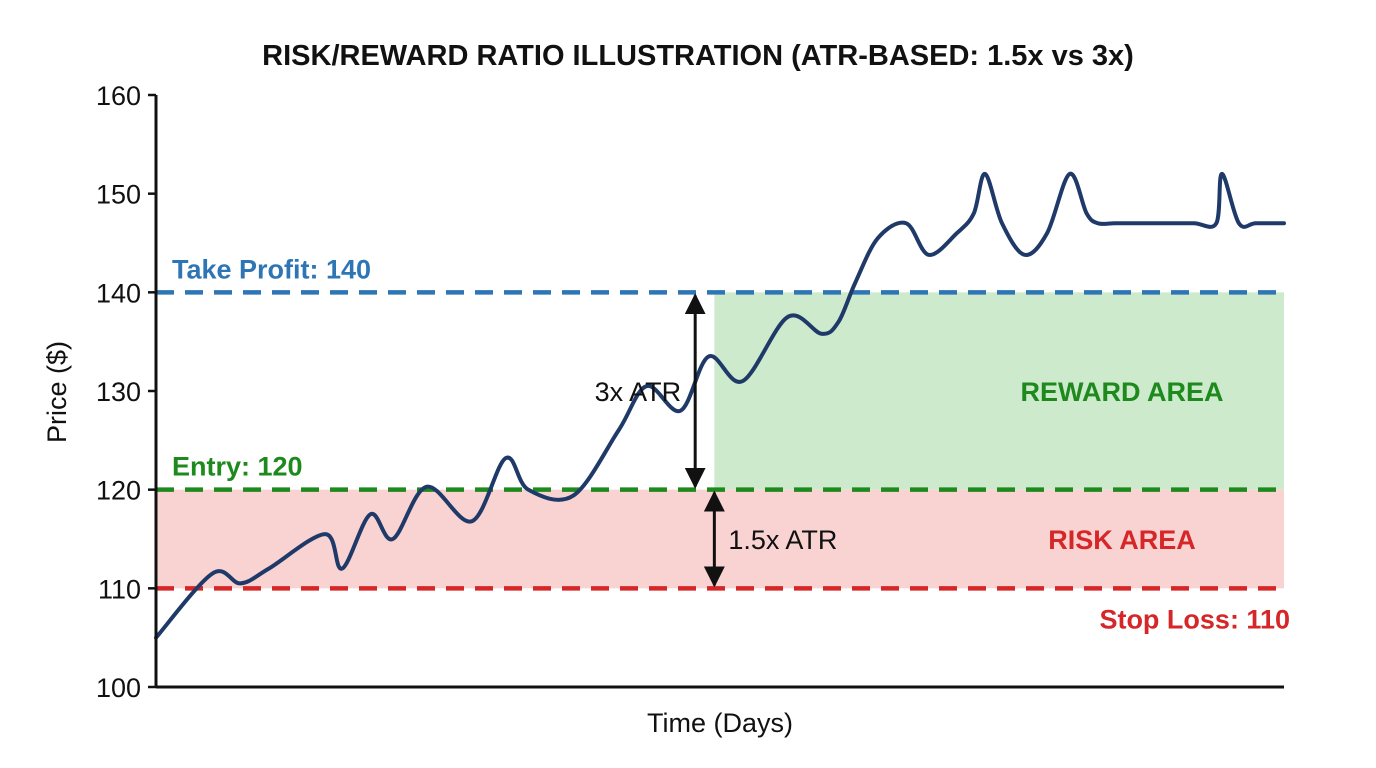 The height and width of the screenshot is (768, 1376). I want to click on annotations-layer: 3x ATR 1.5x ATR, so click(716, 440).